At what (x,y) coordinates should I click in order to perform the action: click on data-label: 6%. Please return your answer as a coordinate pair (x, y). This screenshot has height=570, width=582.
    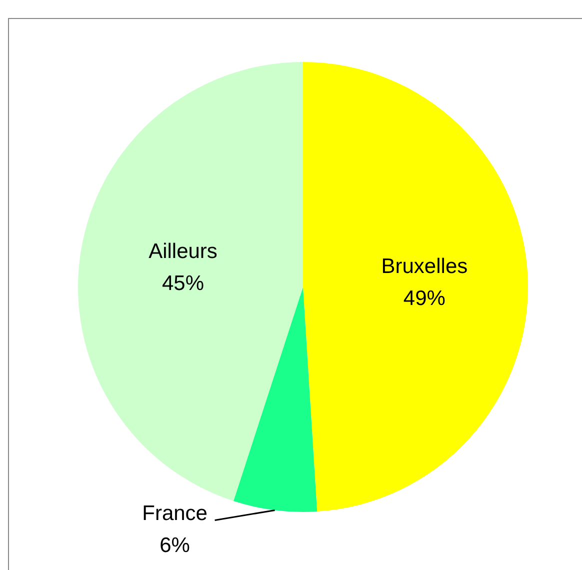
    Looking at the image, I should click on (175, 546).